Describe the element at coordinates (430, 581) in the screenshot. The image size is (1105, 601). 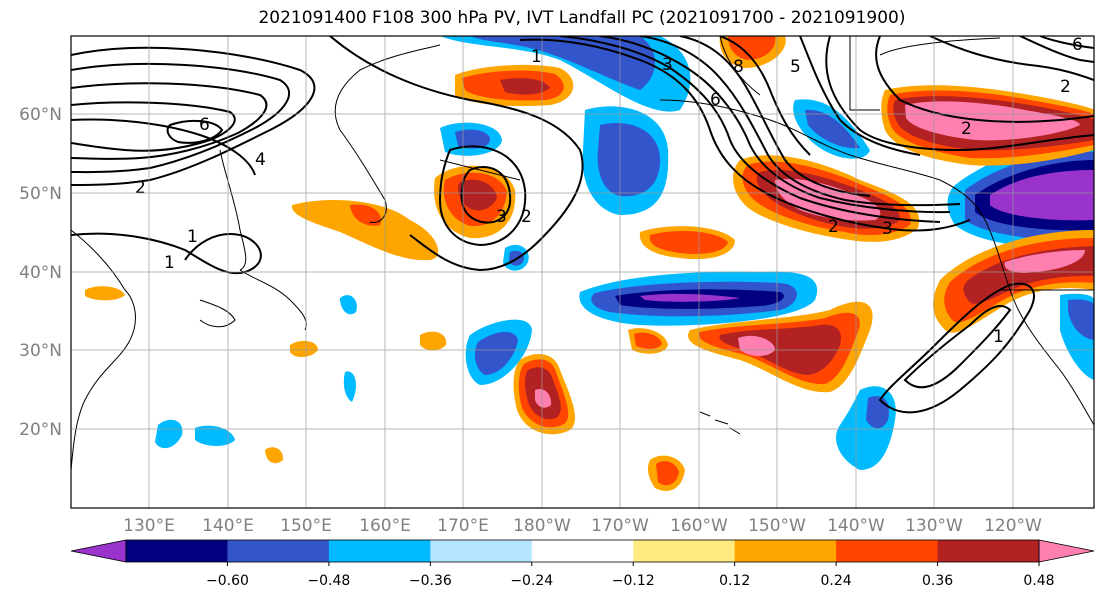
I see `colorbar-tick-label: −0.36` at that location.